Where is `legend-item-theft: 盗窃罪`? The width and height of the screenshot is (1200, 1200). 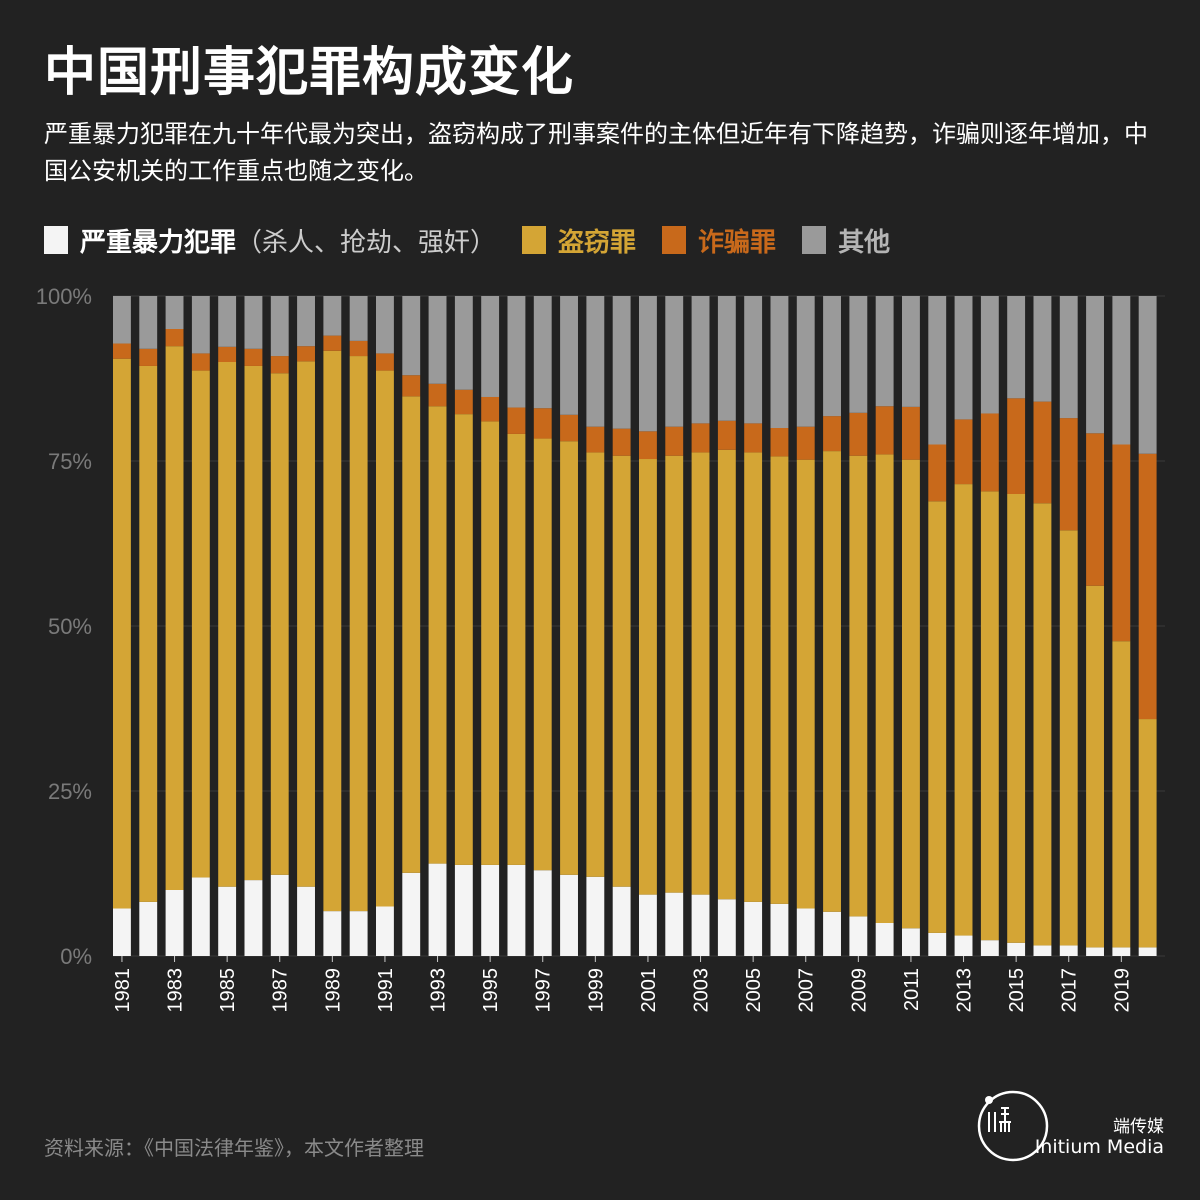
legend-item-theft: 盗窃罪 is located at coordinates (579, 240).